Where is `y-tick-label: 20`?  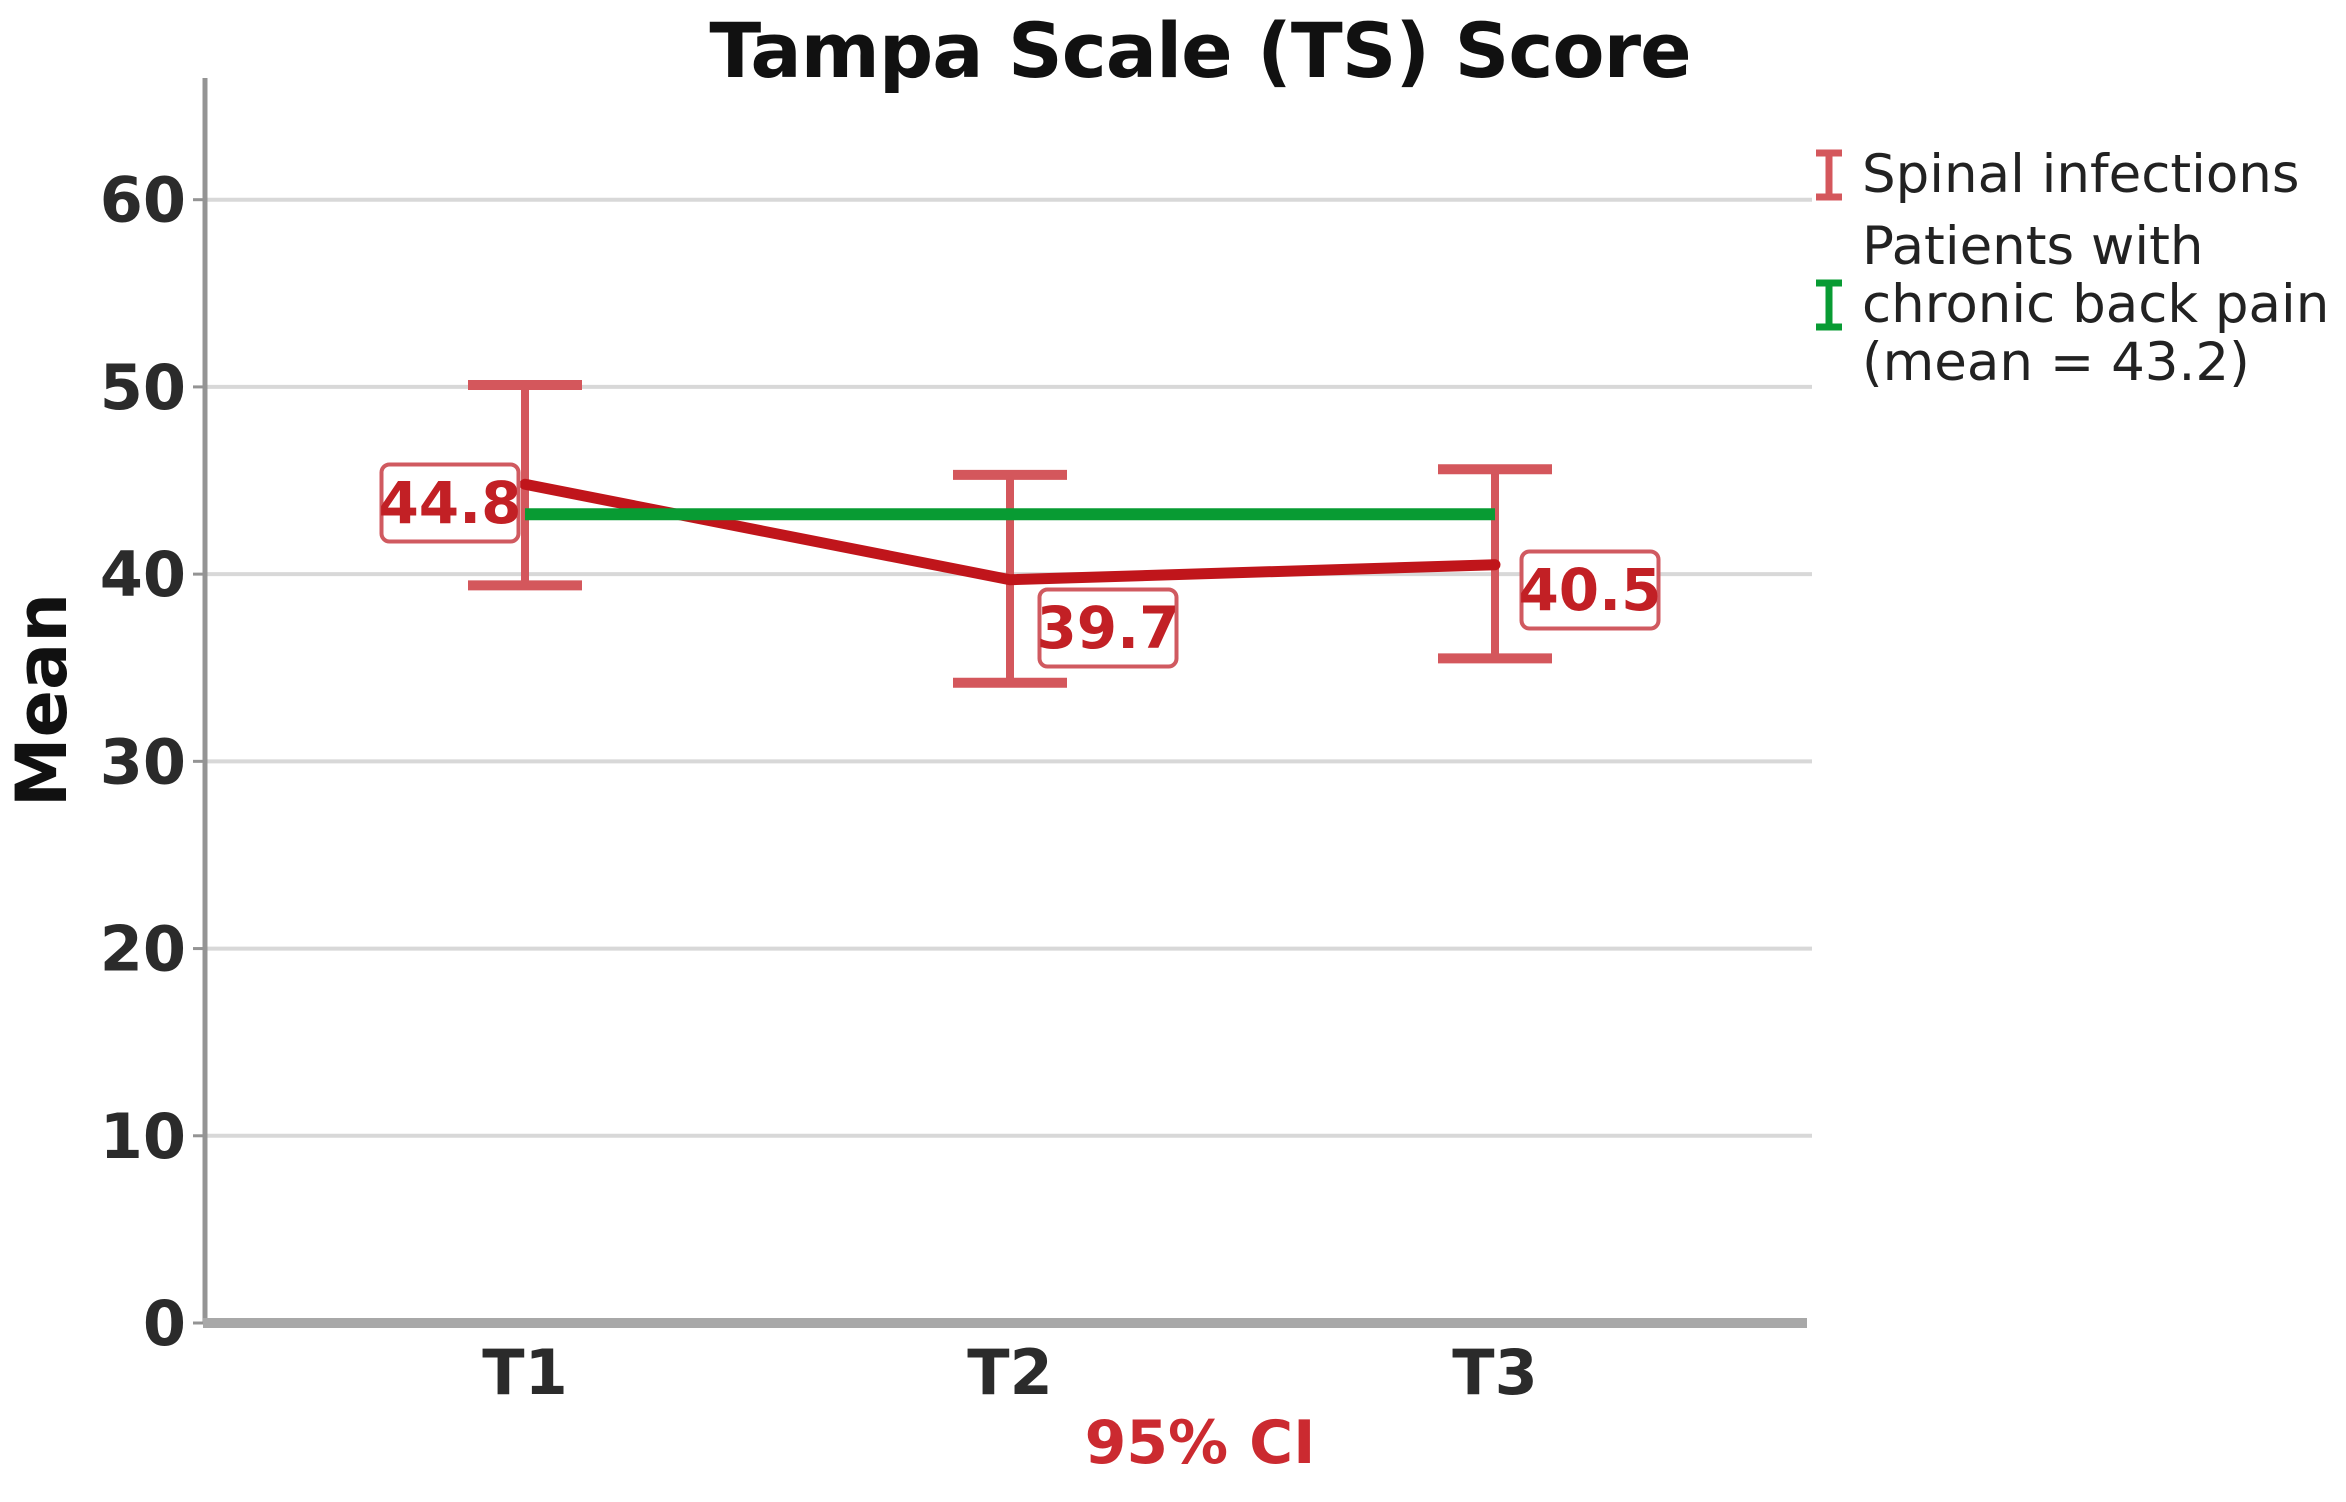 y-tick-label: 20 is located at coordinates (143, 949).